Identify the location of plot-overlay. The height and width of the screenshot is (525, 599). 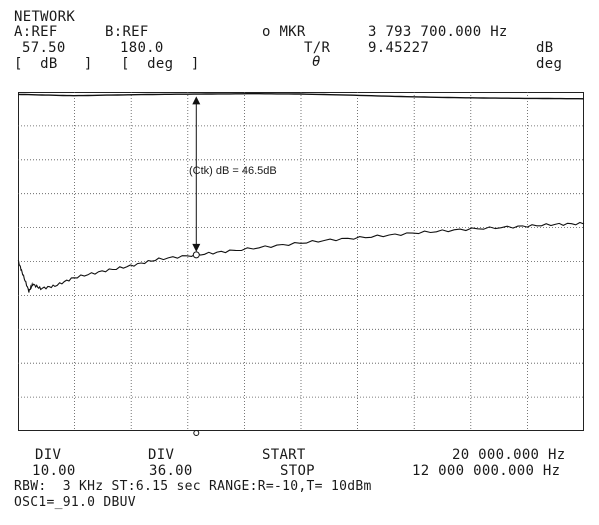
(196, 266).